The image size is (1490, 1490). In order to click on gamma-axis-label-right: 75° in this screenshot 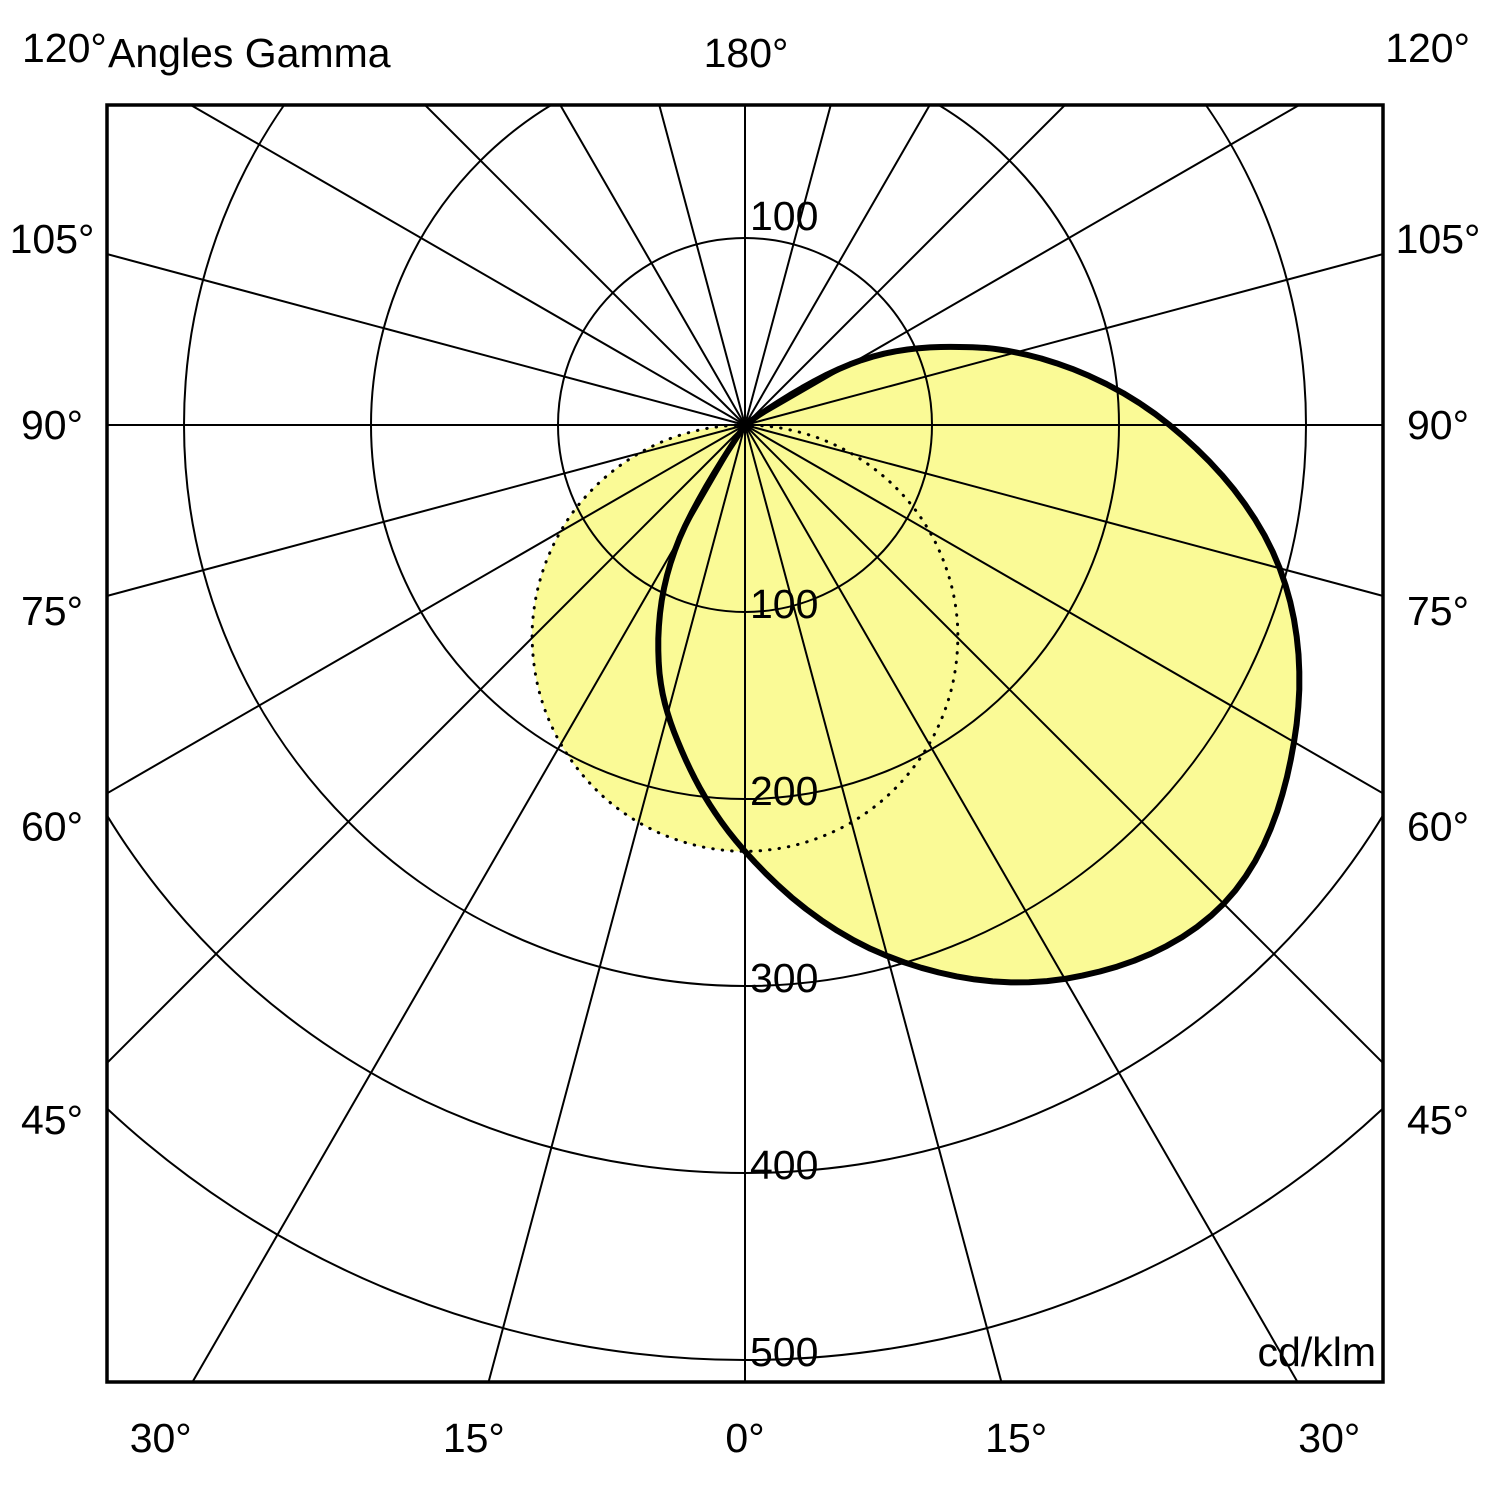, I will do `click(1438, 611)`.